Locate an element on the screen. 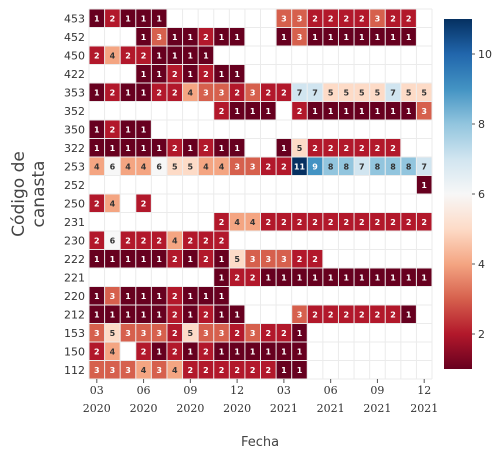 The width and height of the screenshot is (499, 457). y-tick-label: 453 is located at coordinates (74, 18).